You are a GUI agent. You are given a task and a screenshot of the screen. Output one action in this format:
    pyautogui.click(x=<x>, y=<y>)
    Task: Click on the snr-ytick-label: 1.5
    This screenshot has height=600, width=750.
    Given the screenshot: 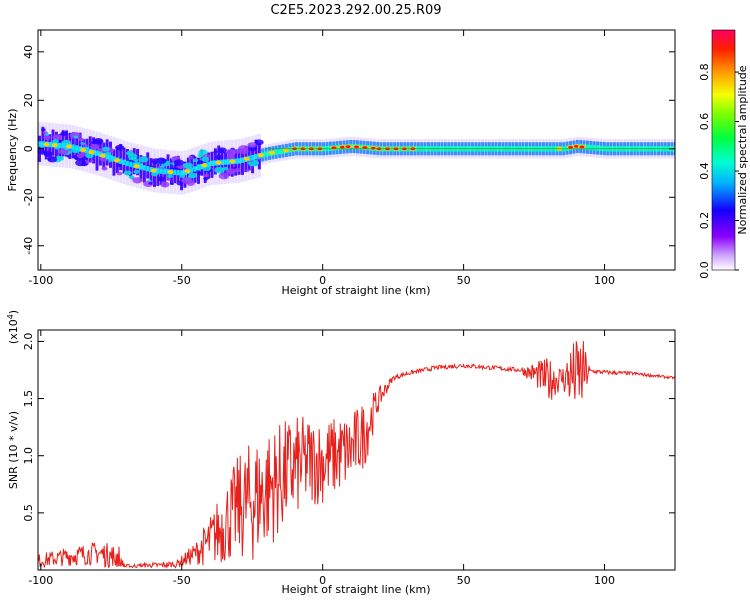 What is the action you would take?
    pyautogui.click(x=28, y=399)
    